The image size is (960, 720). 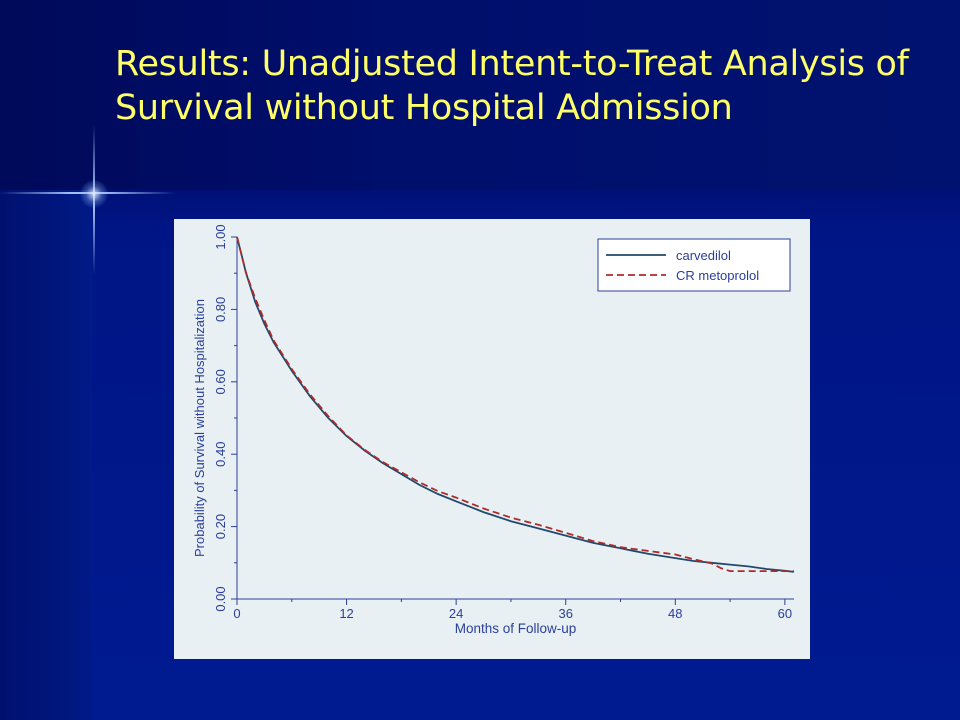 What do you see at coordinates (456, 613) in the screenshot?
I see `x-tick-label: 24` at bounding box center [456, 613].